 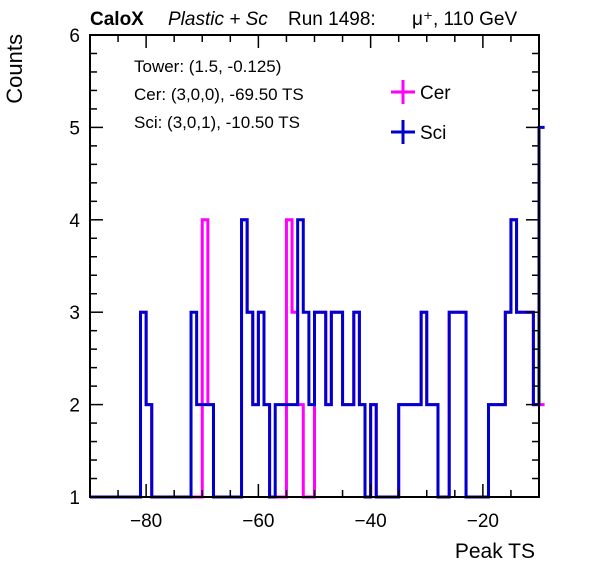 I want to click on header-beam: μ⁺, 110 GeV, so click(x=464, y=19).